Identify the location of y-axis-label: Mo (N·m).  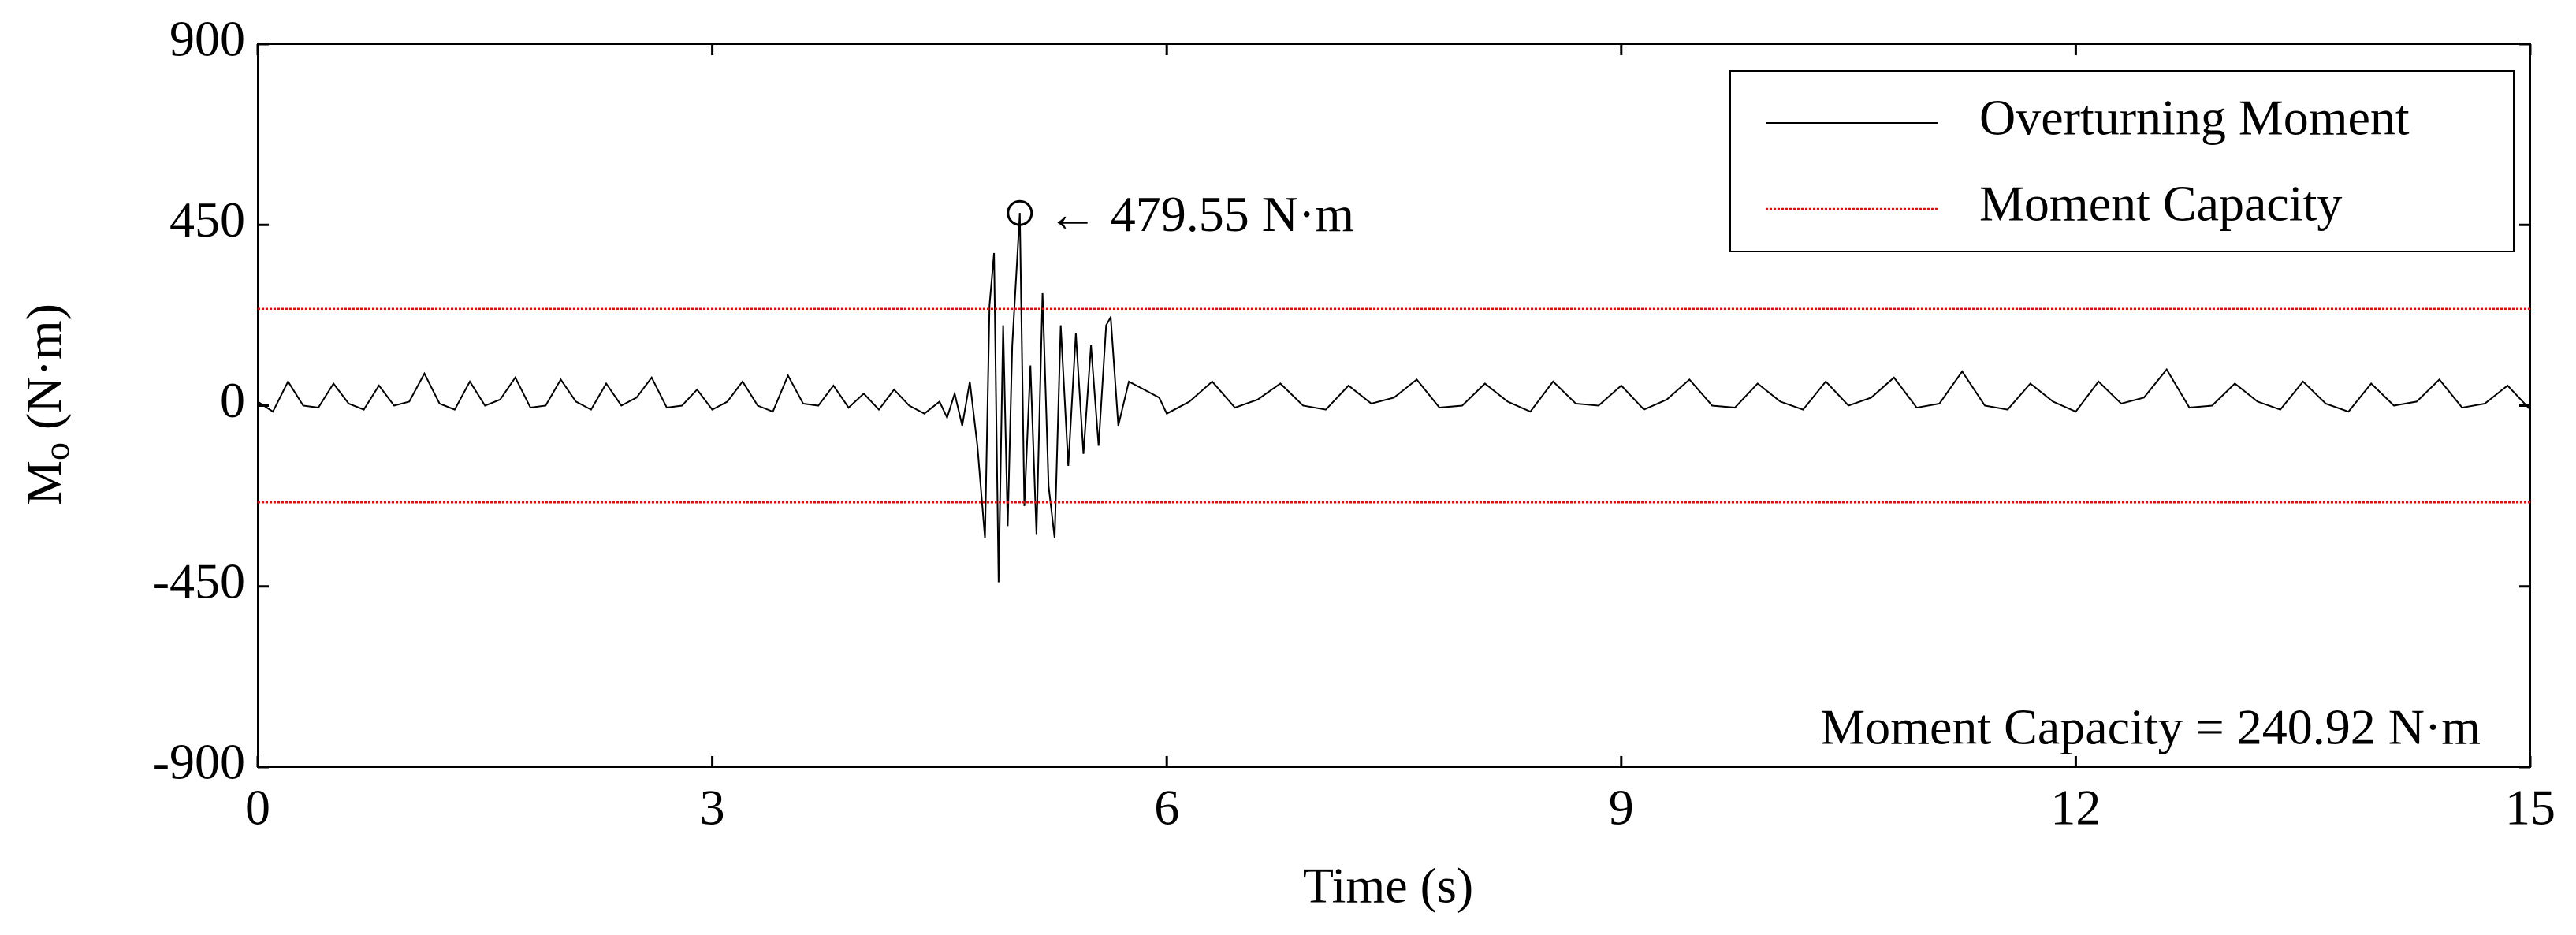
(46, 405).